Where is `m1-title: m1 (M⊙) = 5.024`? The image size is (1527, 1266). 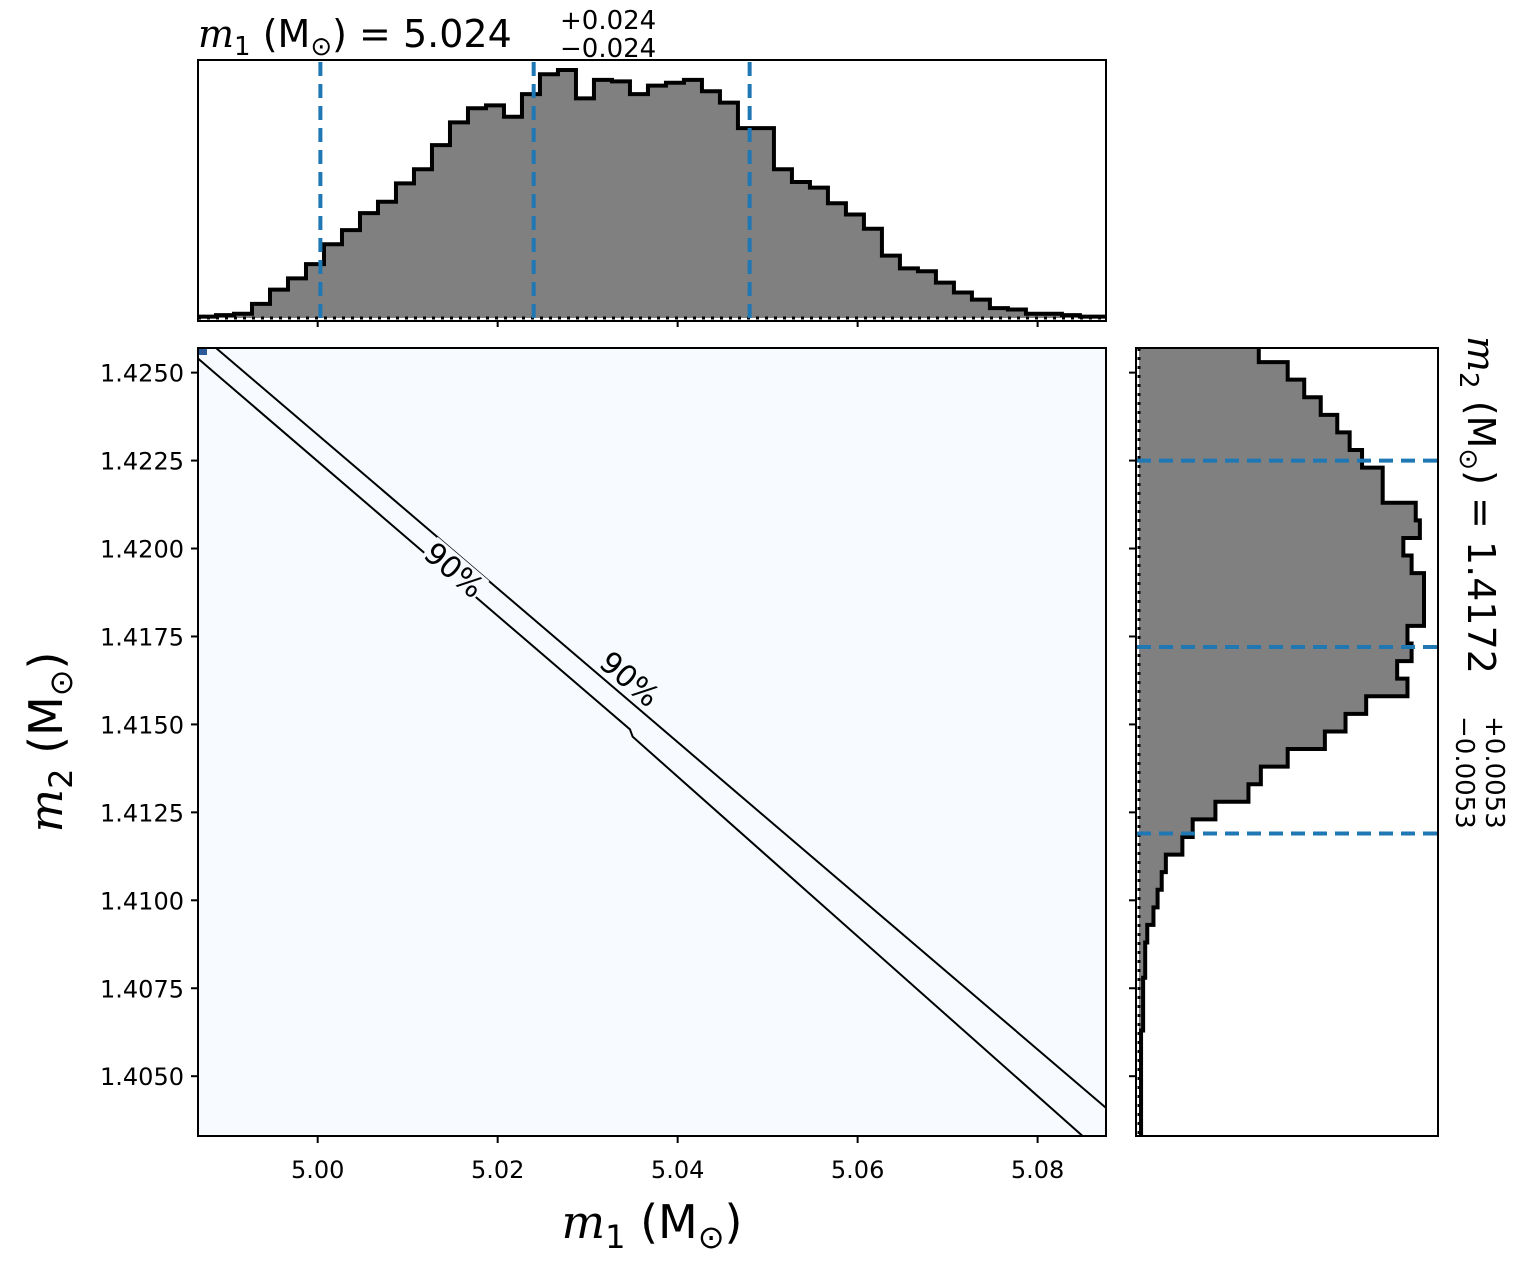
m1-title: m1 (M⊙) = 5.024 is located at coordinates (355, 37).